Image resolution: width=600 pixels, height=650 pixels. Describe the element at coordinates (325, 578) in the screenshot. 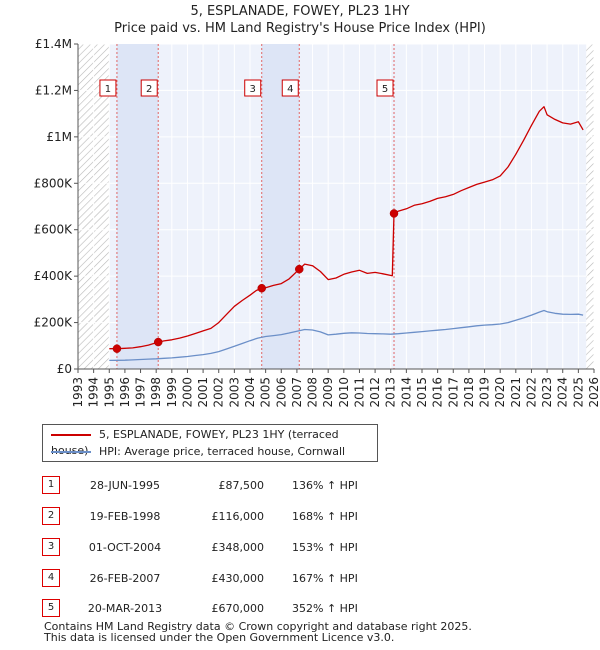

I see `transaction-hpi: 167% ↑ HPI` at that location.